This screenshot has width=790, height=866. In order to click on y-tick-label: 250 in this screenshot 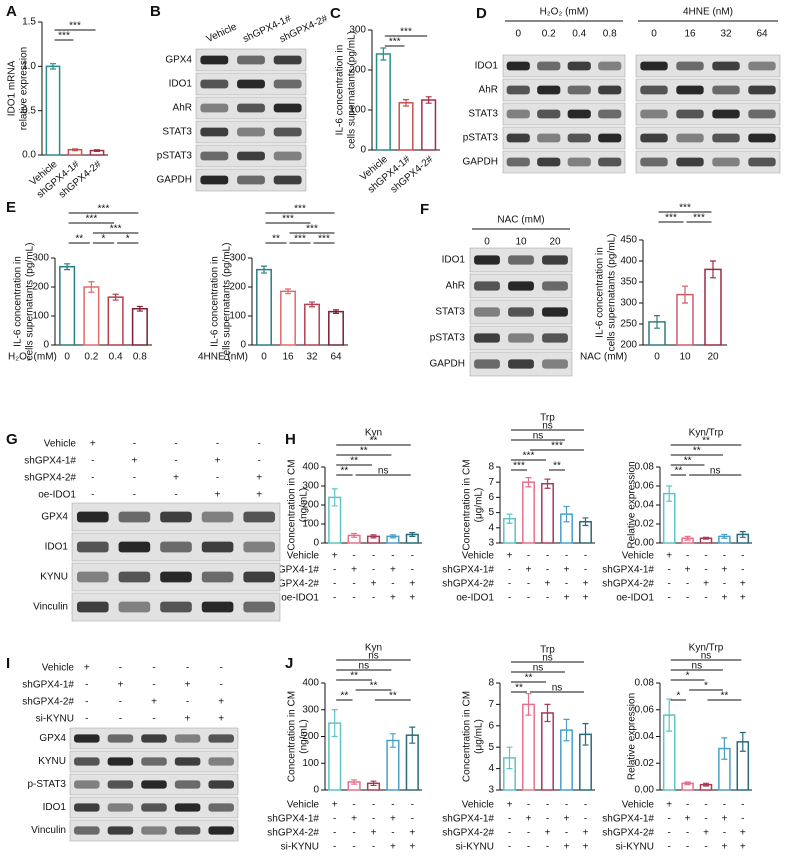, I will do `click(628, 324)`.